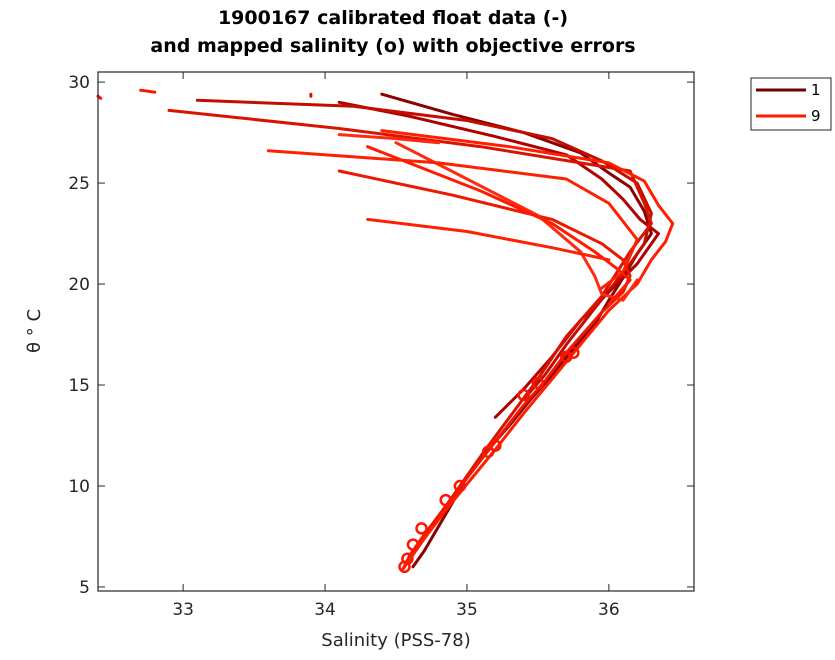 Image resolution: width=835 pixels, height=660 pixels. What do you see at coordinates (79, 83) in the screenshot?
I see `y-tick-label: 30` at bounding box center [79, 83].